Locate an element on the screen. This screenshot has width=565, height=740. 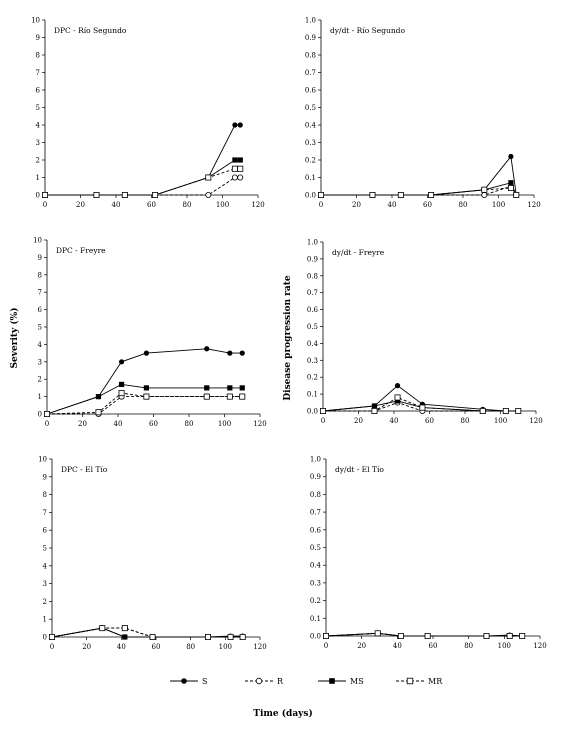
series-S is located at coordinates (418, 175).